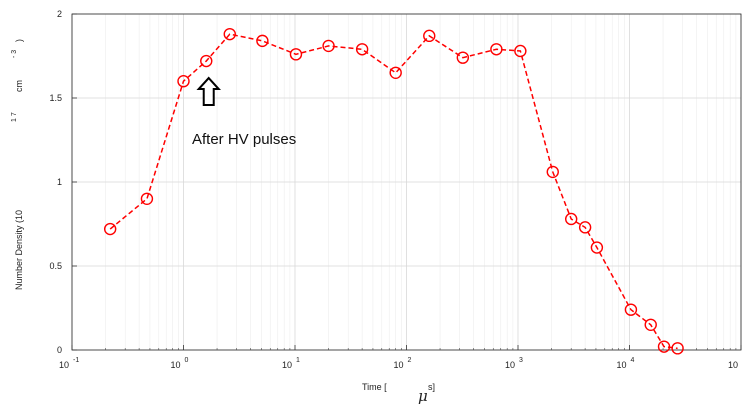 This screenshot has height=405, width=750. Describe the element at coordinates (374, 387) in the screenshot. I see `x-axis-label-prefix: Time [` at that location.